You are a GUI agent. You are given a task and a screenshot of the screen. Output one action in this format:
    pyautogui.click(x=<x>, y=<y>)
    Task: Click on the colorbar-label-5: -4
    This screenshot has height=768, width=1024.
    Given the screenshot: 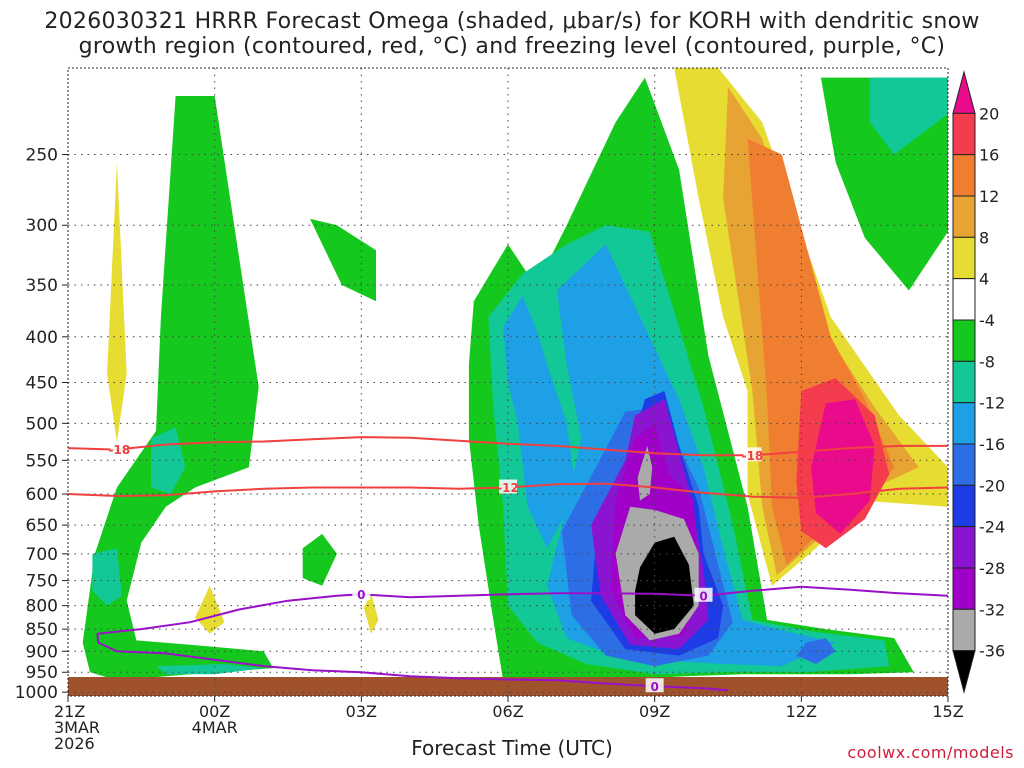 What is the action you would take?
    pyautogui.click(x=987, y=320)
    